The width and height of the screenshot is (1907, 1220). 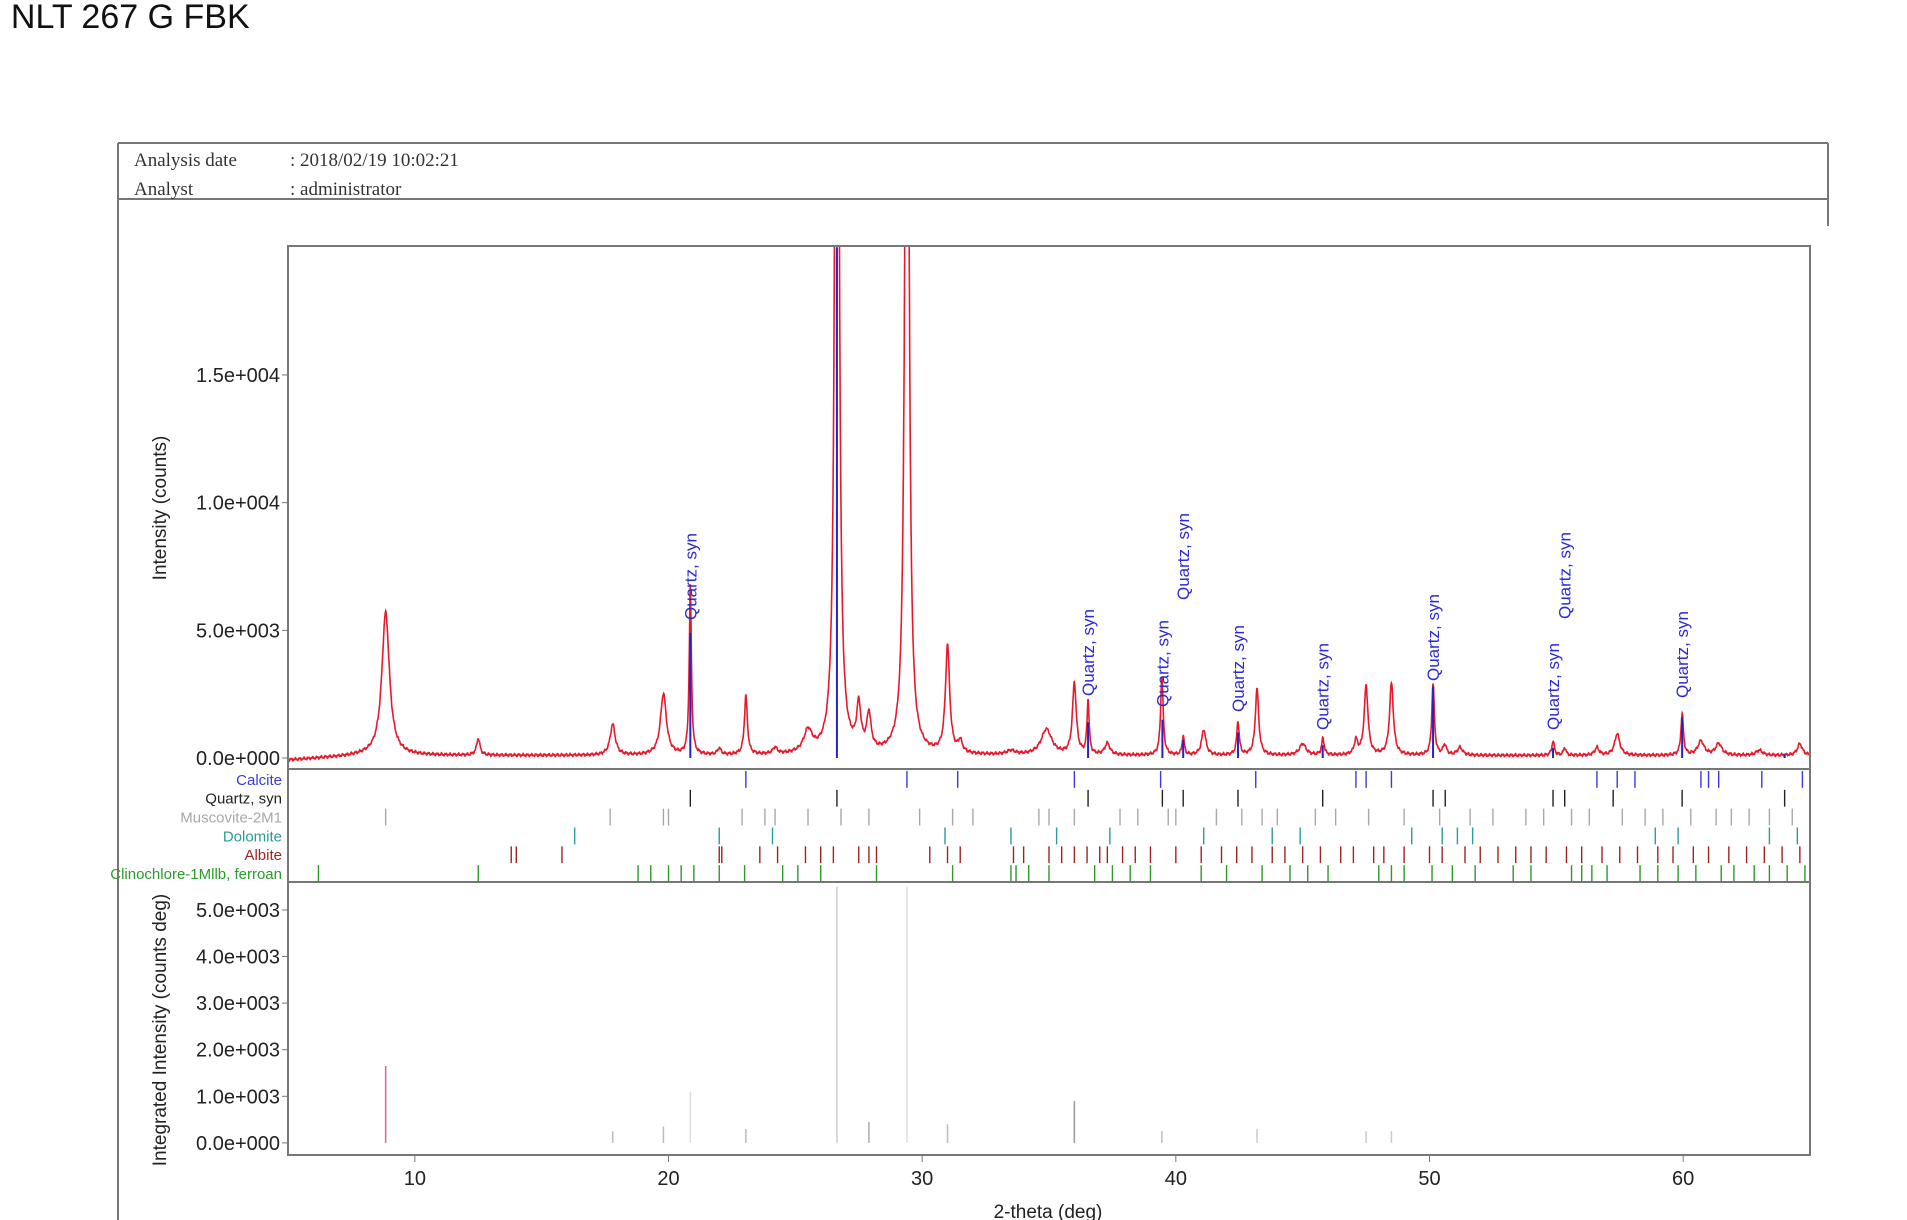 What do you see at coordinates (259, 780) in the screenshot?
I see `legend-calcite: Calcite` at bounding box center [259, 780].